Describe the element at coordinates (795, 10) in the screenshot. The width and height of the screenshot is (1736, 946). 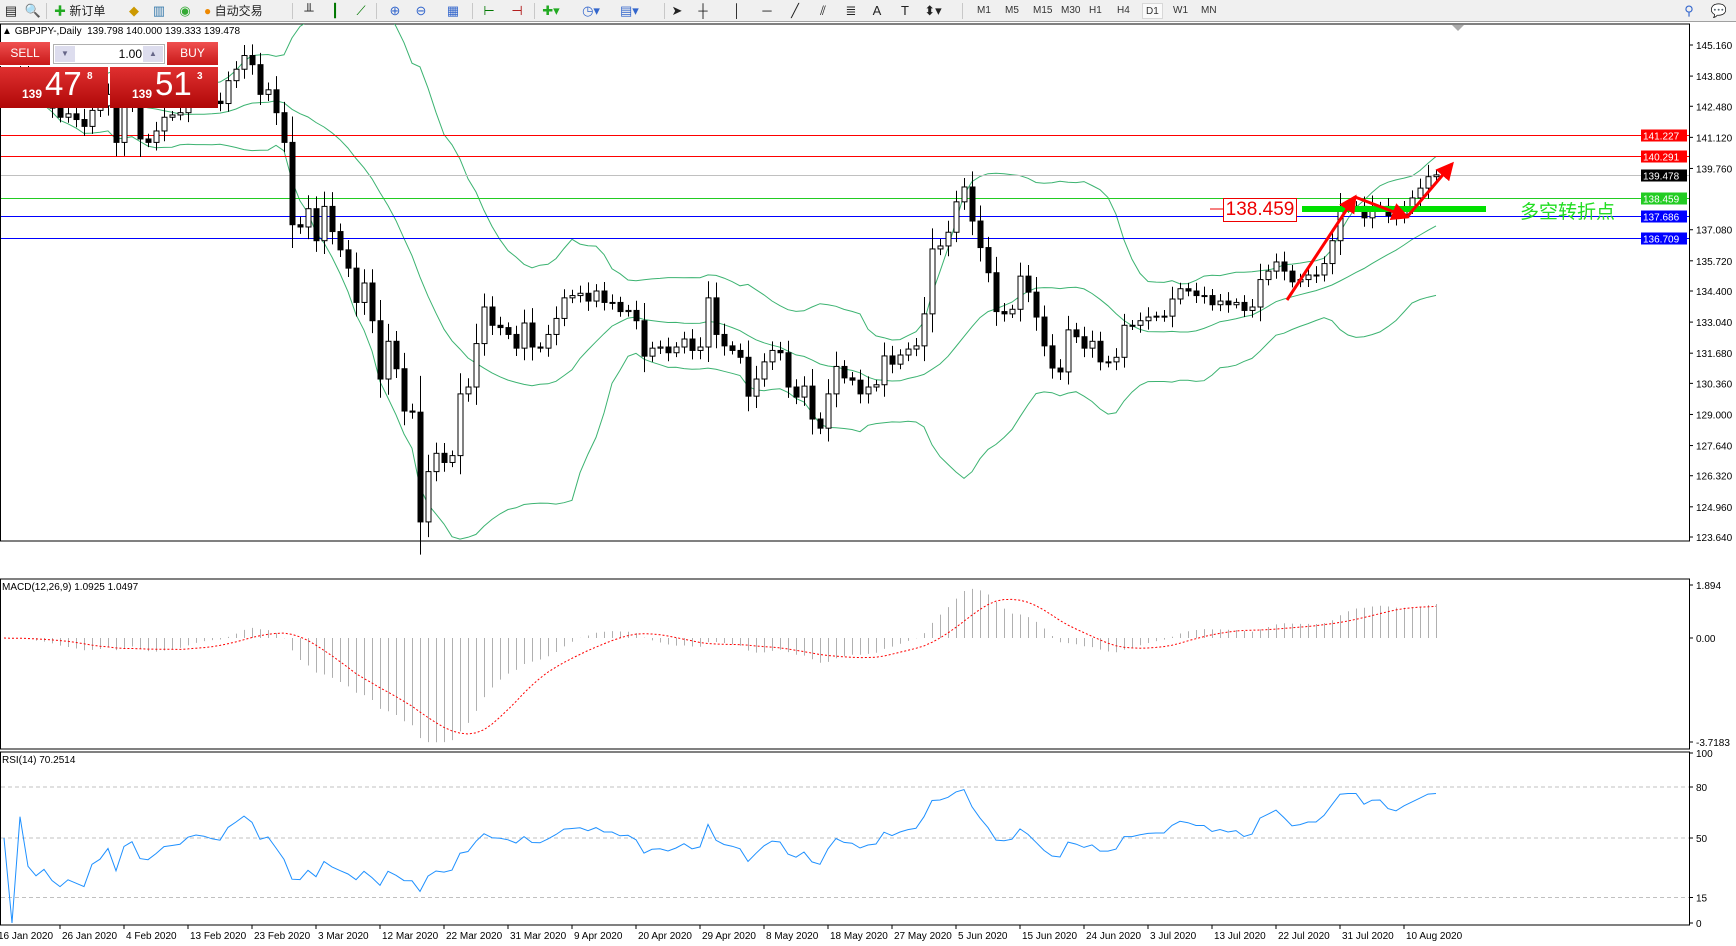
I see `trendline-icon: ╱` at that location.